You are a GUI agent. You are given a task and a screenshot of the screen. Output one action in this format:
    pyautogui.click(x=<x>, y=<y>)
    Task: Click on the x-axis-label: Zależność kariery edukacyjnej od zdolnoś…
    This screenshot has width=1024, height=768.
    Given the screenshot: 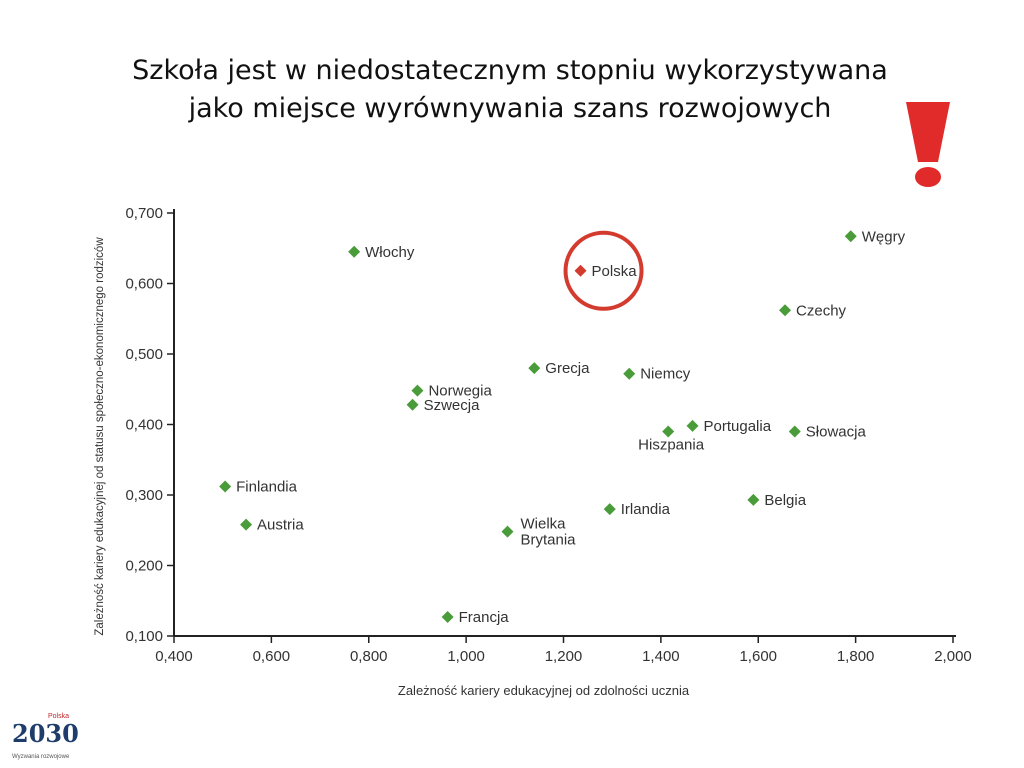 What is the action you would take?
    pyautogui.click(x=544, y=690)
    